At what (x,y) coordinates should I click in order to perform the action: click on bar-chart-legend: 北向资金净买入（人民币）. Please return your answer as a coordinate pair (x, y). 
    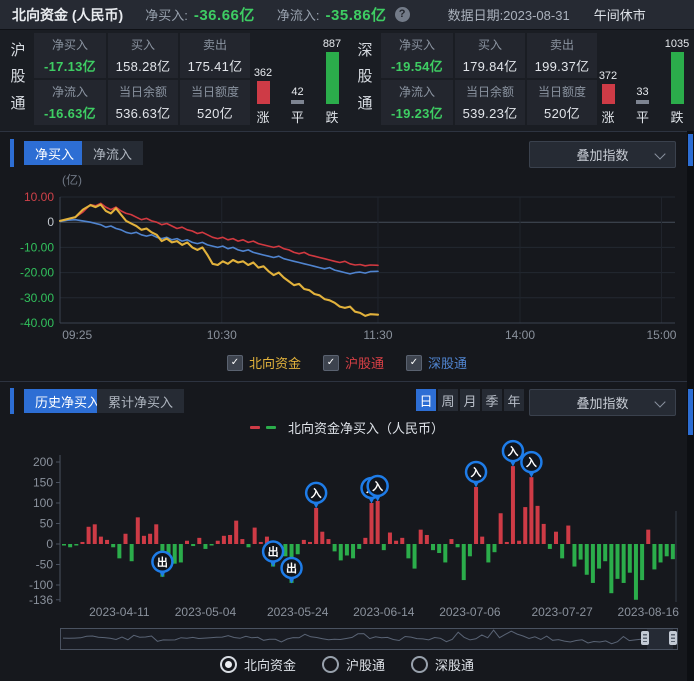
    Looking at the image, I should click on (347, 427).